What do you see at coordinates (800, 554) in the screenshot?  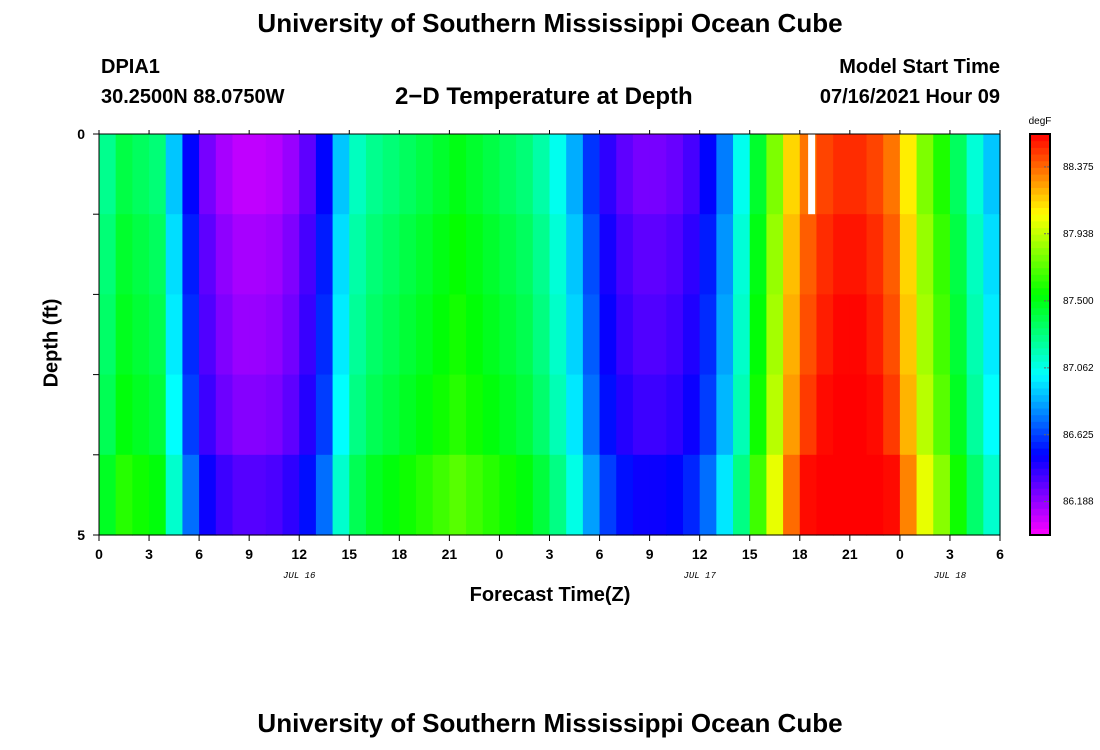 I see `x-tick-label: 18` at bounding box center [800, 554].